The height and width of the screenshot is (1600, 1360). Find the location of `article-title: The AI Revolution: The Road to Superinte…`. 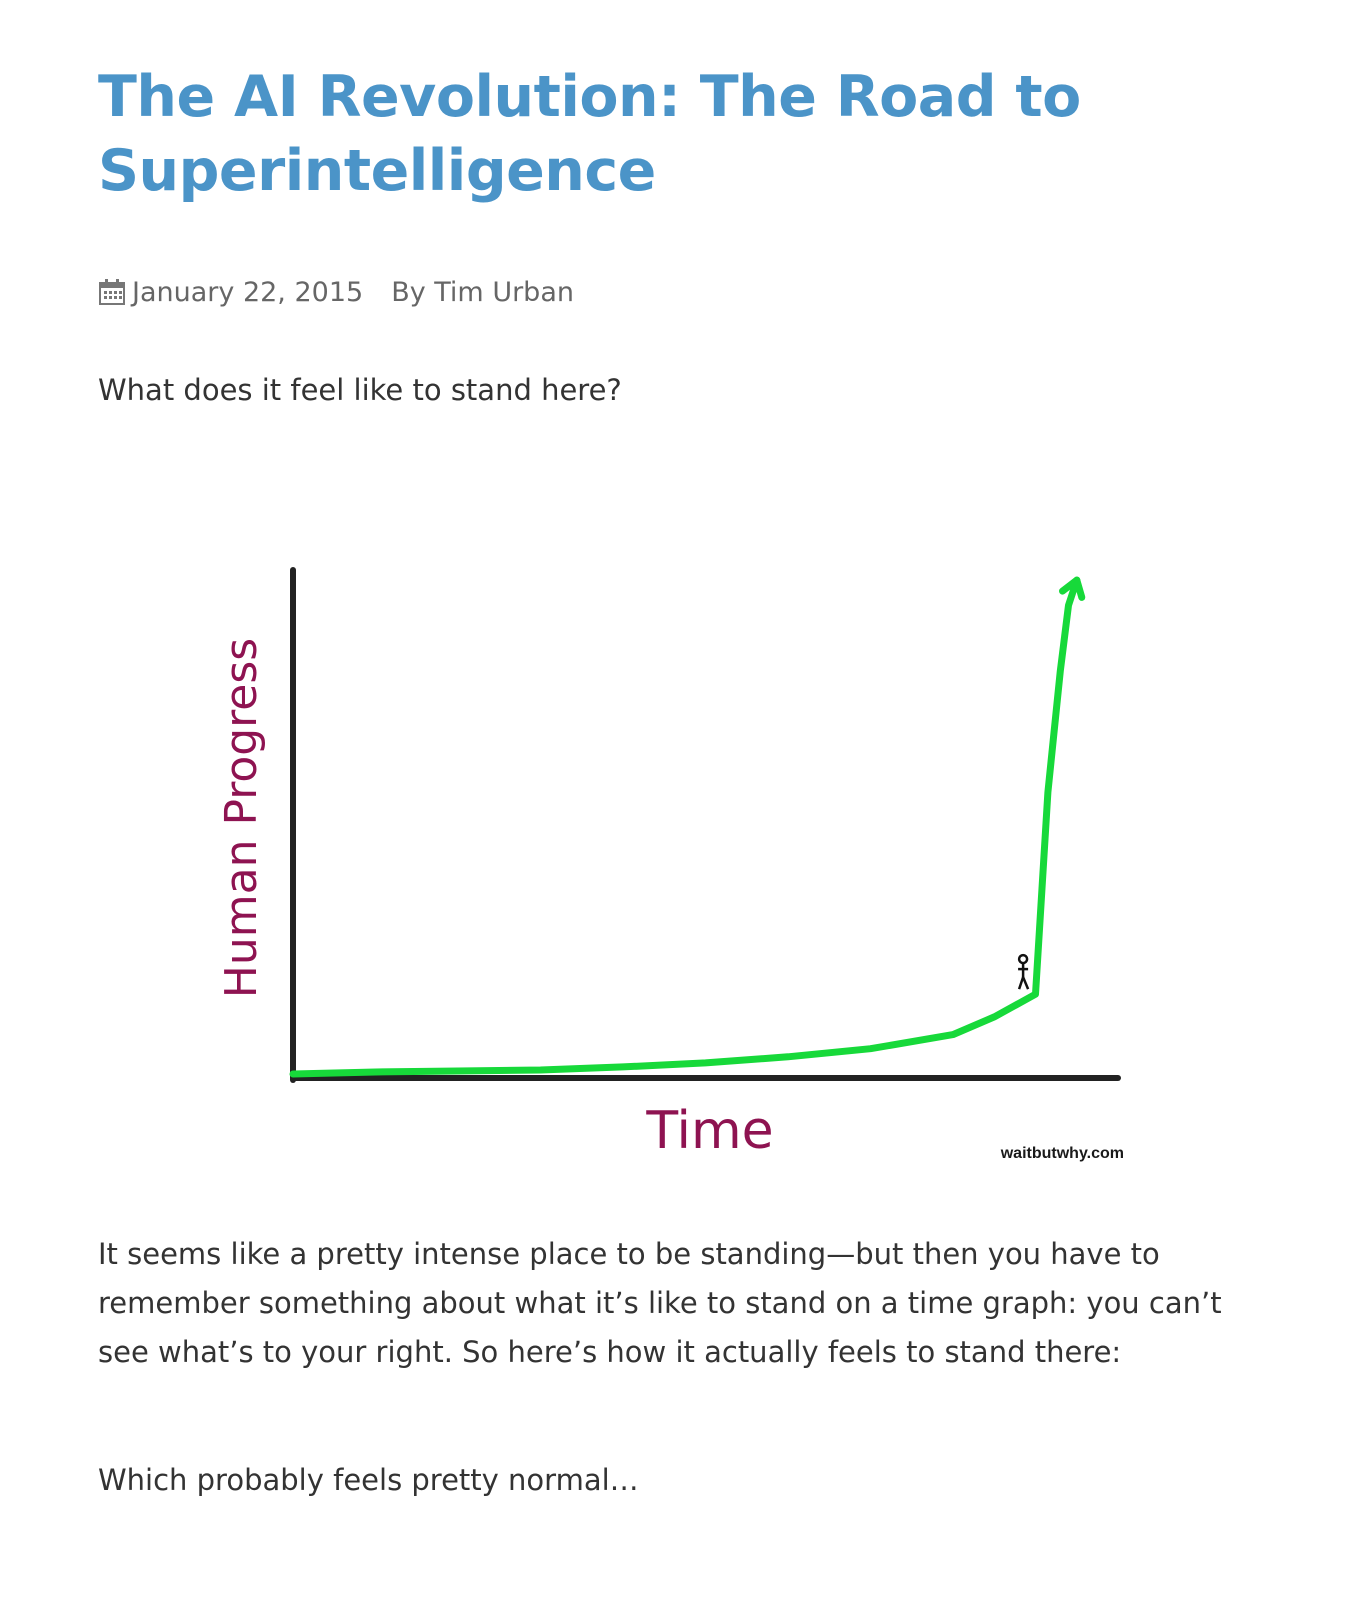

article-title: The AI Revolution: The Road to Superinte… is located at coordinates (589, 134).